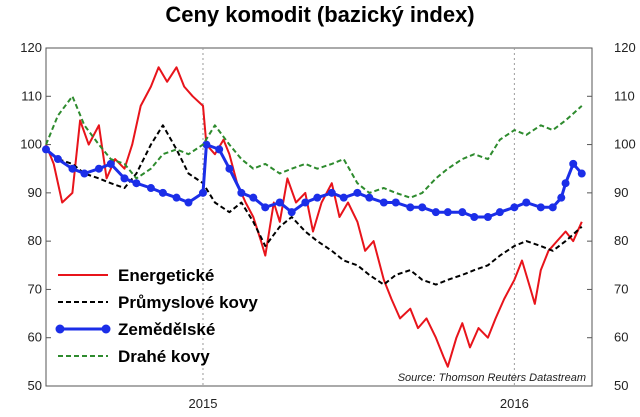 Image resolution: width=640 pixels, height=417 pixels. What do you see at coordinates (624, 95) in the screenshot?
I see `y-right-tick-label: 110` at bounding box center [624, 95].